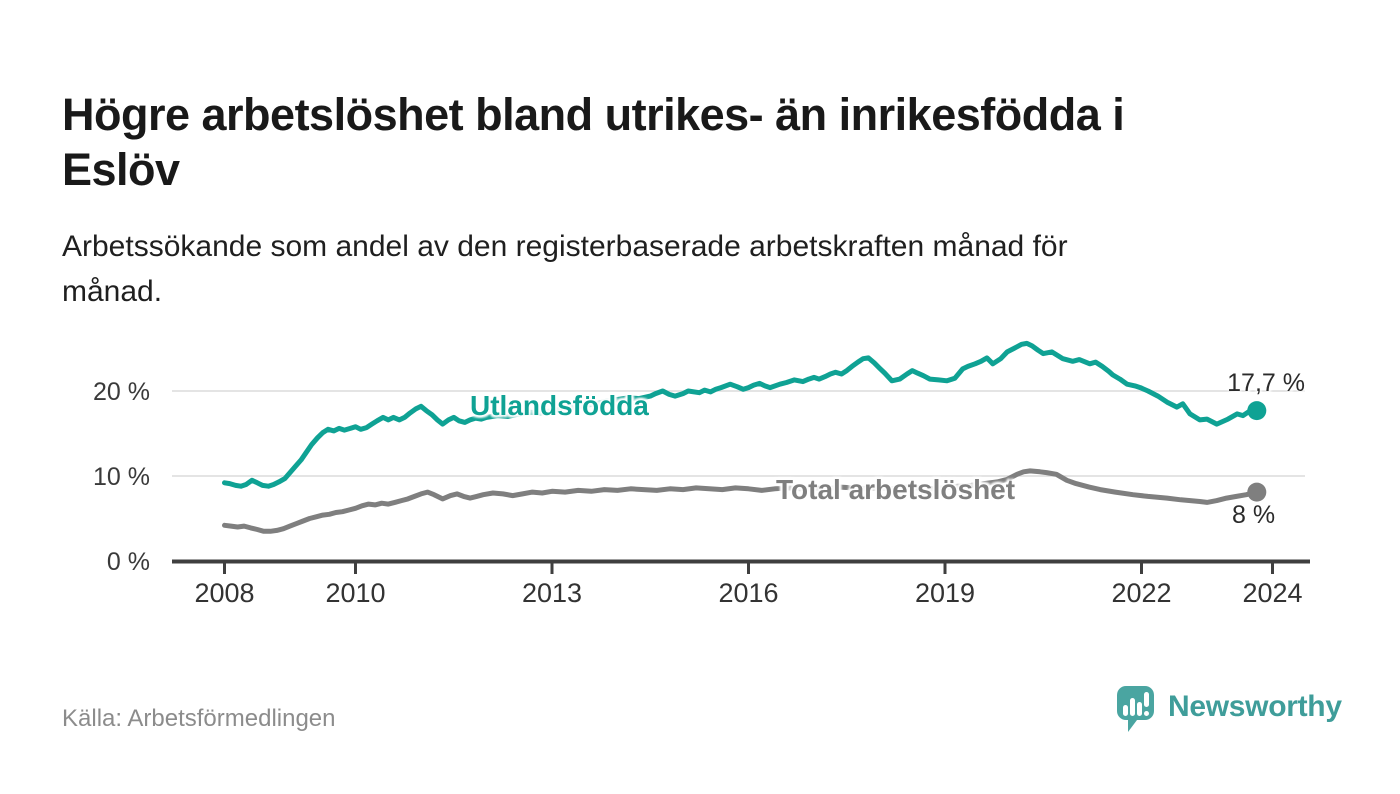 This screenshot has height=794, width=1400. What do you see at coordinates (1257, 492) in the screenshot?
I see `end-dot-total-arbetsloshet` at bounding box center [1257, 492].